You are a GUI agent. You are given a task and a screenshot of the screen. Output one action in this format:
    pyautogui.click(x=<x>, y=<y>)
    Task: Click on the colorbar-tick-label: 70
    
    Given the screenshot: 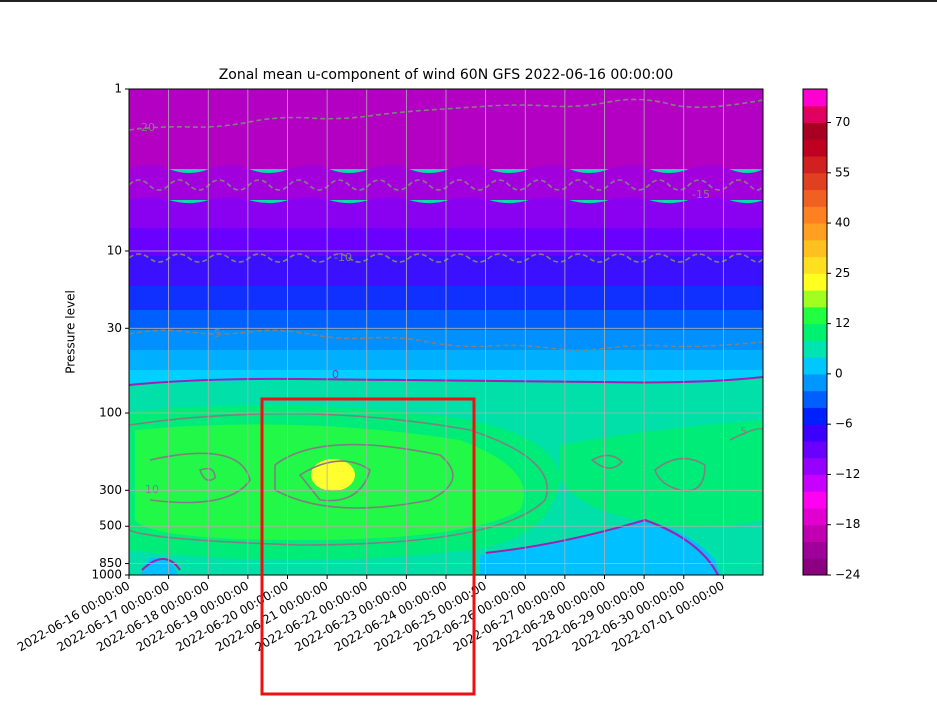 What is the action you would take?
    pyautogui.click(x=842, y=122)
    